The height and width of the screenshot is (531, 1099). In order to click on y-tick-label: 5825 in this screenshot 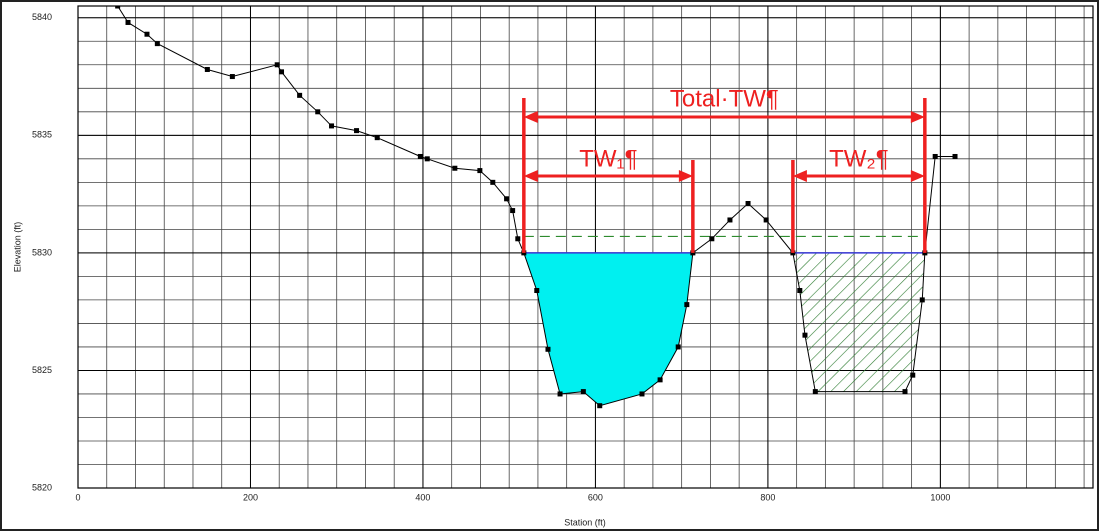, I will do `click(42, 370)`.